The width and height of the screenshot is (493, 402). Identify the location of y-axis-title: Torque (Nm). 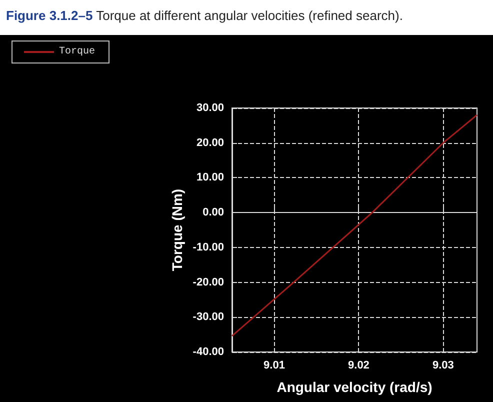
(177, 230).